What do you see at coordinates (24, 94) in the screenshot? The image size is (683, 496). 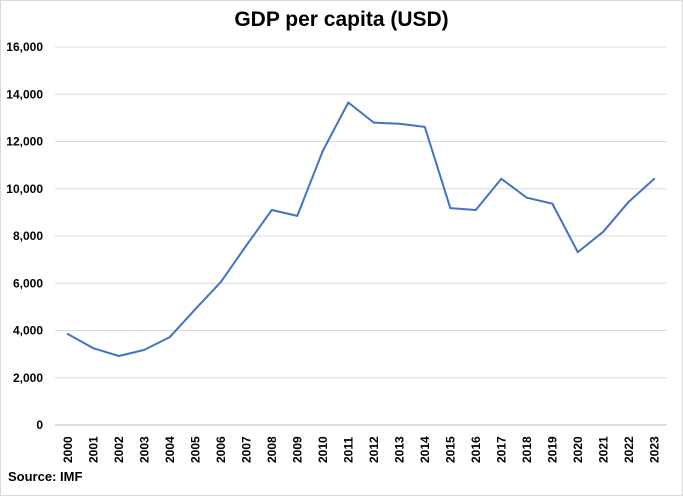 I see `y-tick-label: 14,000` at bounding box center [24, 94].